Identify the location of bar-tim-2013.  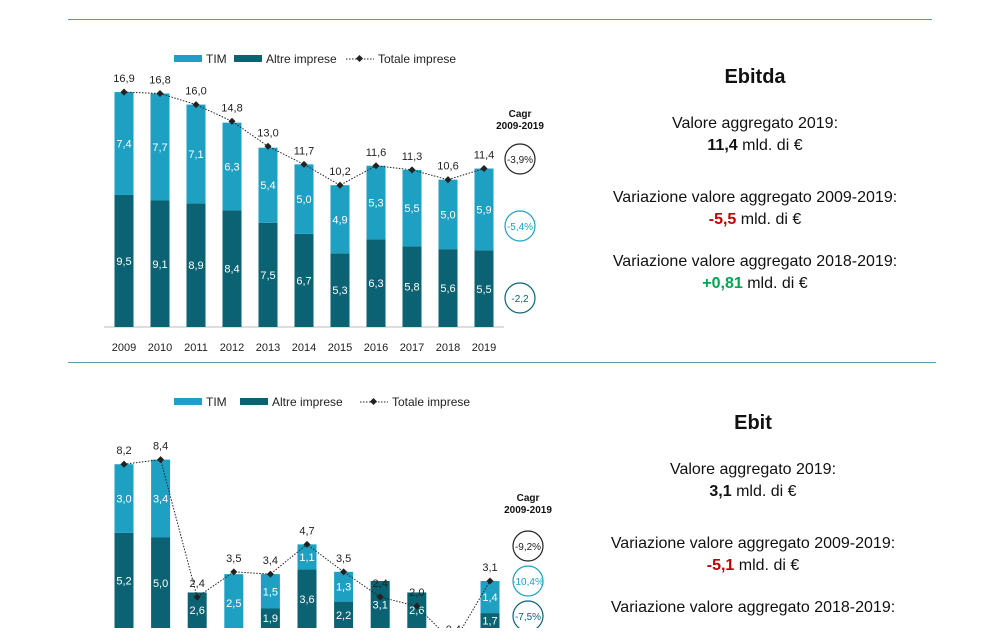
(268, 185).